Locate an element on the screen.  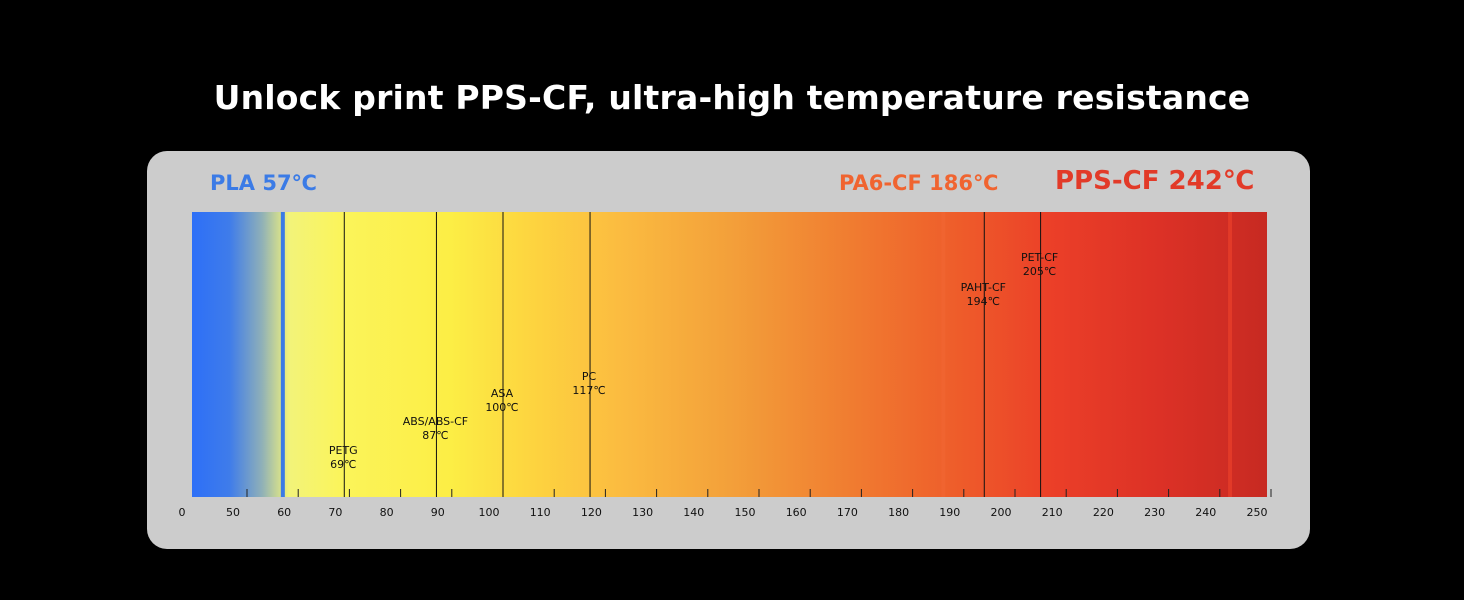
material-name: PET-CF is located at coordinates (1039, 257).